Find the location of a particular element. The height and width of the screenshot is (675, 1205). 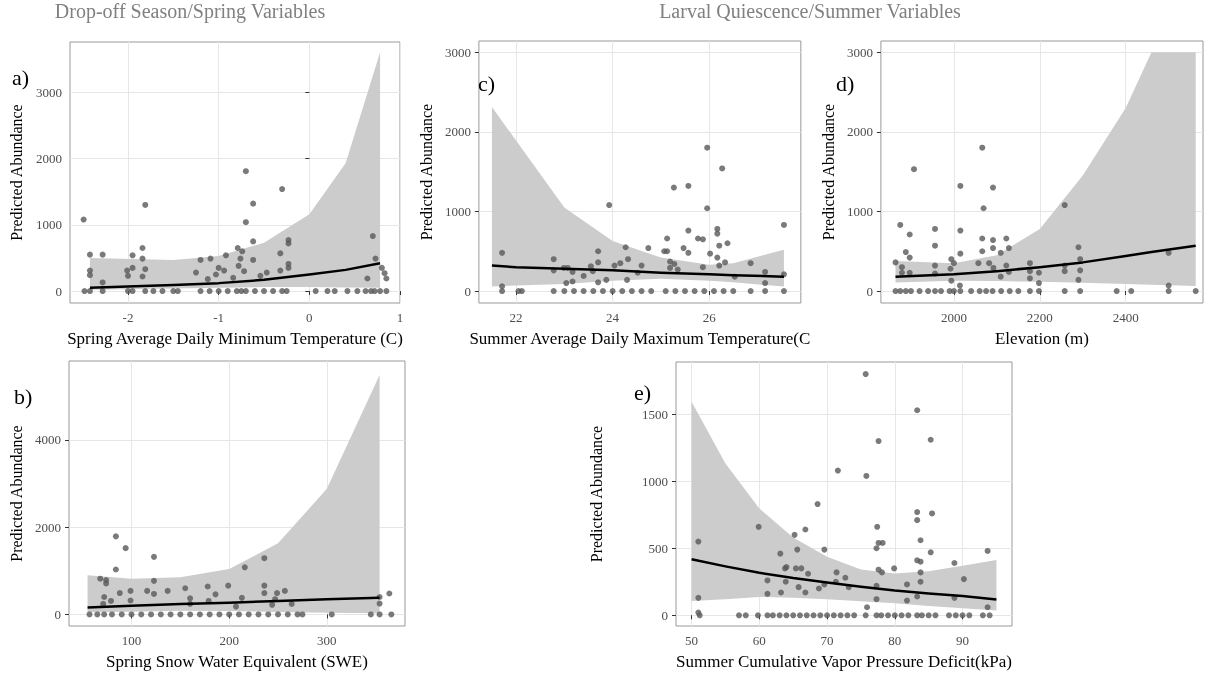

text: e) is located at coordinates (643, 392).